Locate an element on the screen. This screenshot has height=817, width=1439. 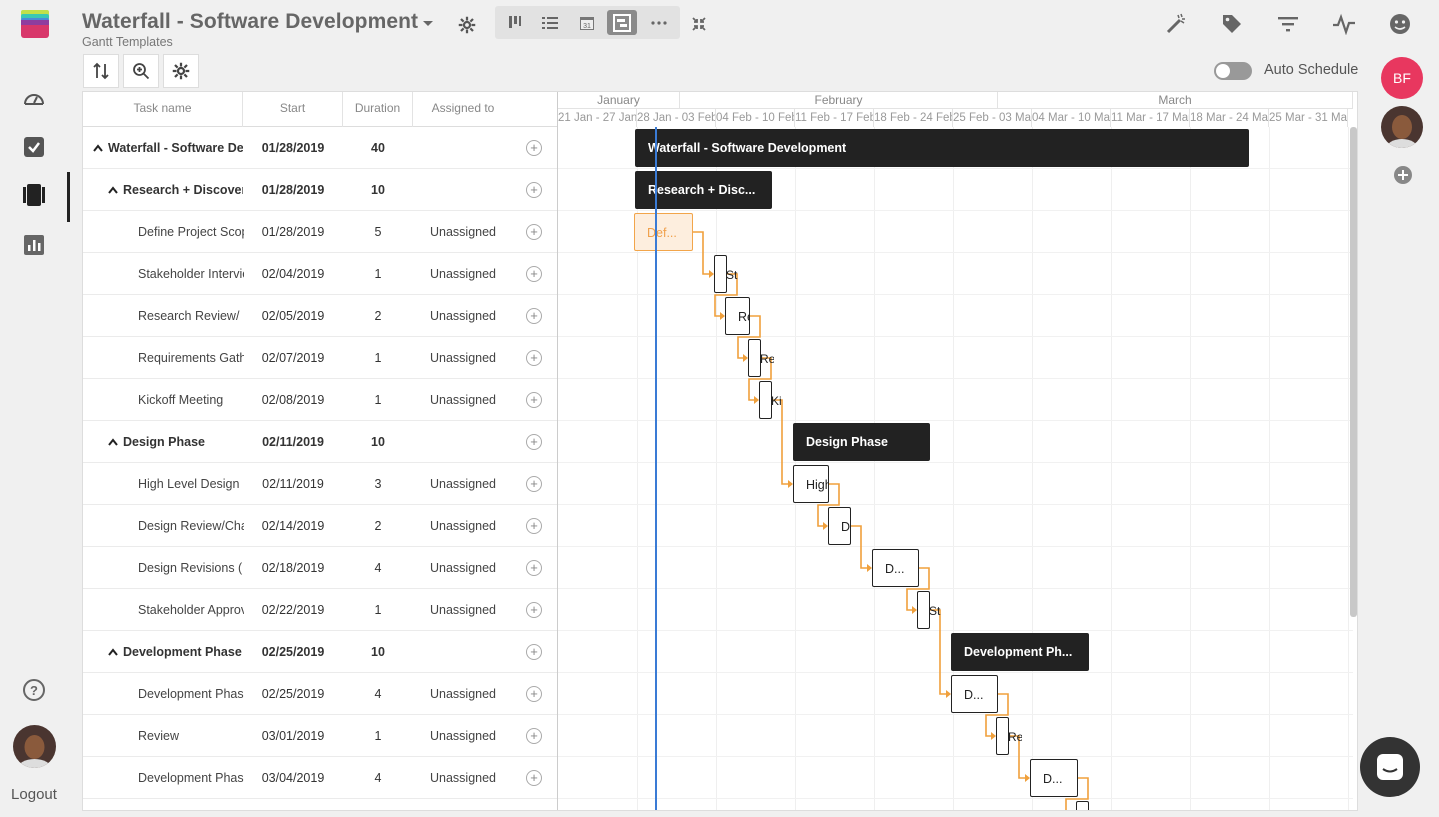
duration-cell: 3 is located at coordinates (378, 484).